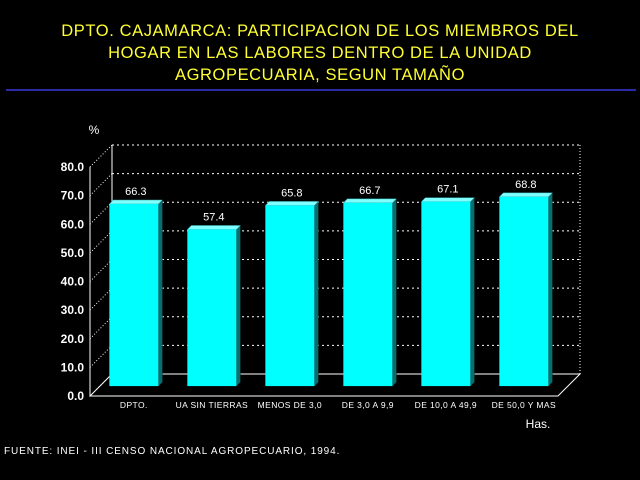 This screenshot has width=640, height=480. I want to click on x-tick-label: UA SIN TIERRAS, so click(212, 405).